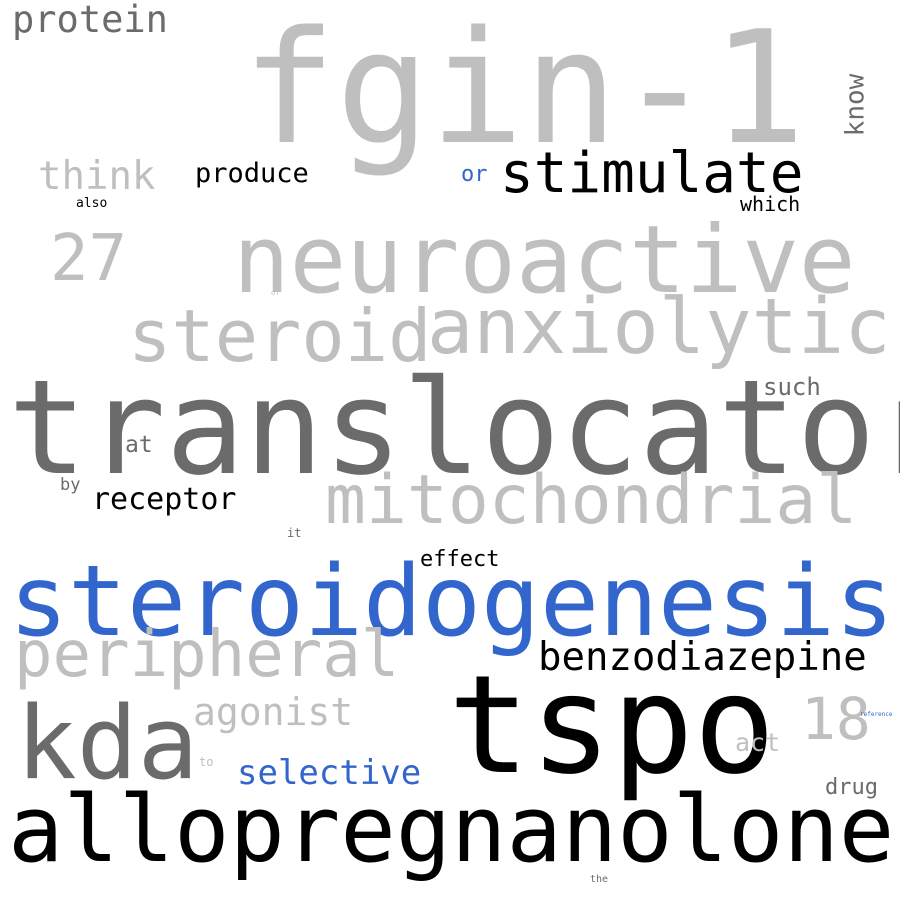 Image resolution: width=900 pixels, height=900 pixels. What do you see at coordinates (659, 327) in the screenshot?
I see `word-anxiolytic: anxiolytic` at bounding box center [659, 327].